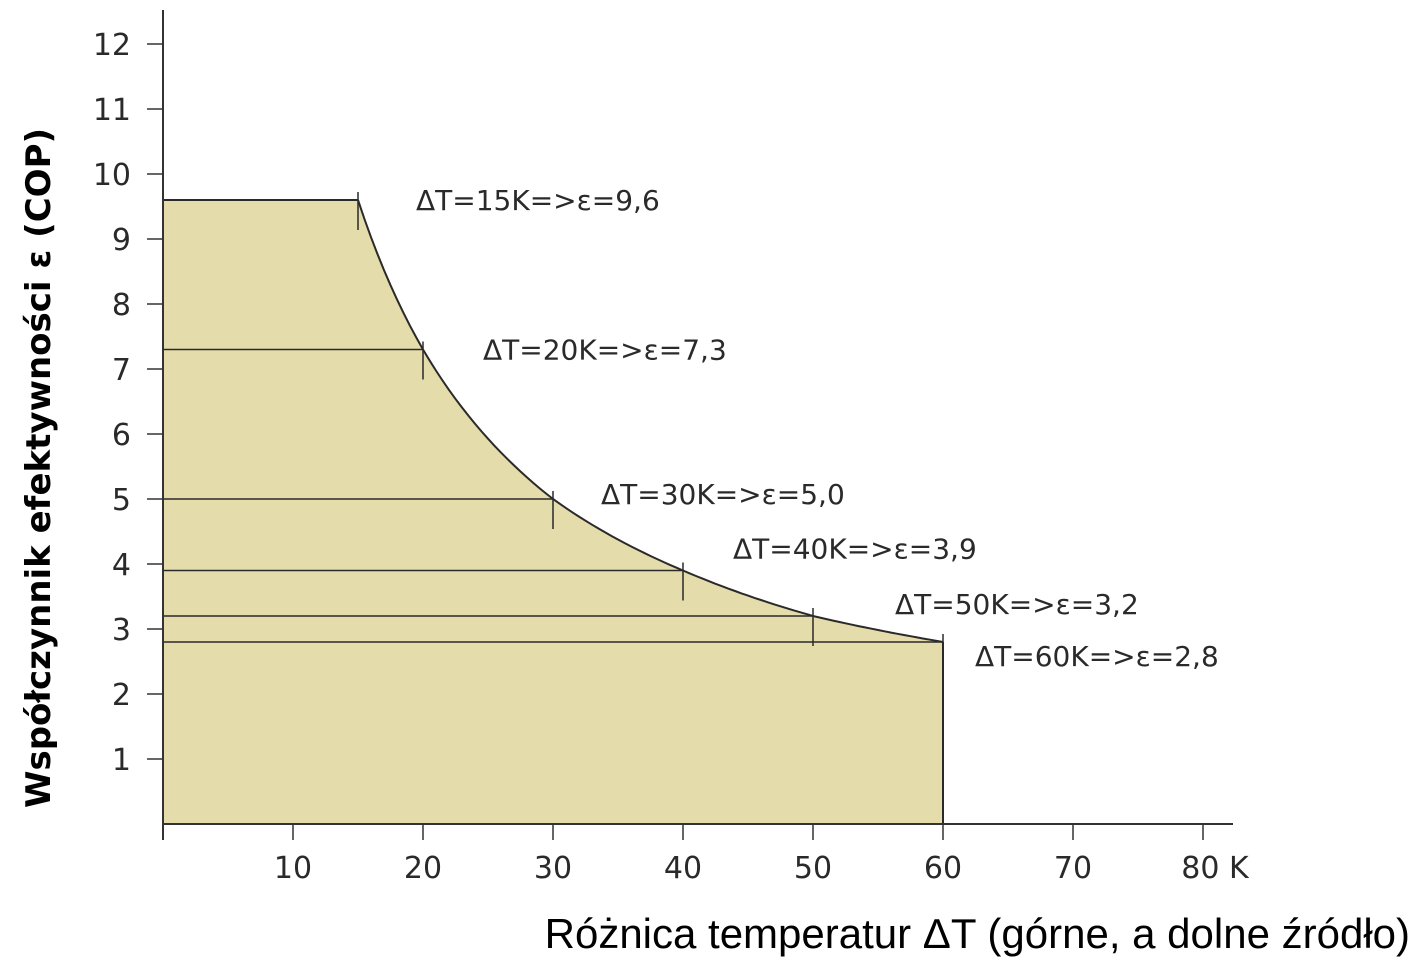 This screenshot has height=959, width=1424. Describe the element at coordinates (538, 200) in the screenshot. I see `point-annotation: ΔT=15K=>ε=9,6` at that location.